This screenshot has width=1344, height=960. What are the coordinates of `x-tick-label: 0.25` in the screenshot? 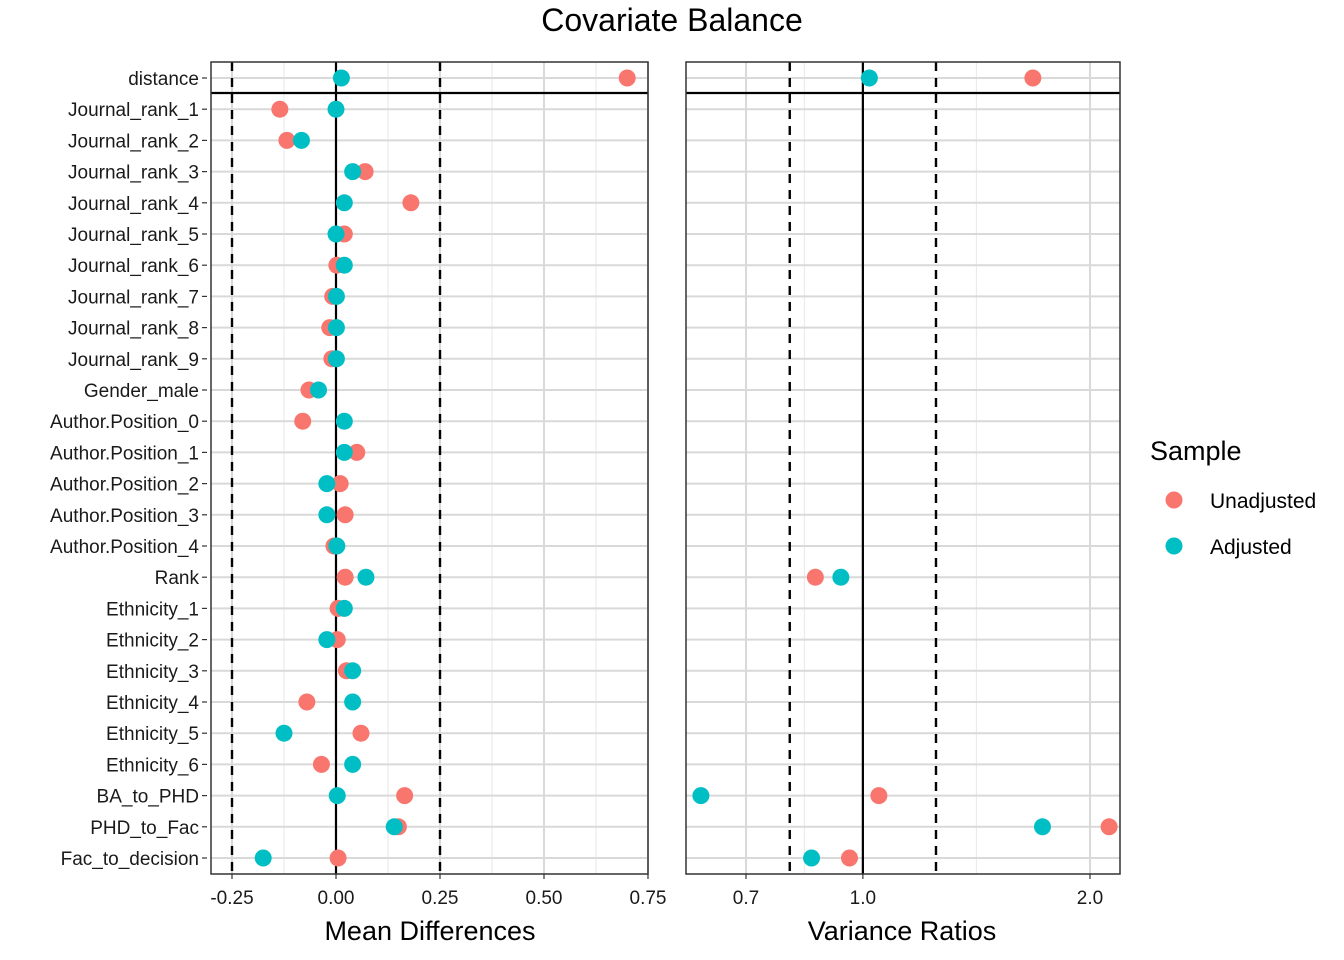 It's located at (440, 898).